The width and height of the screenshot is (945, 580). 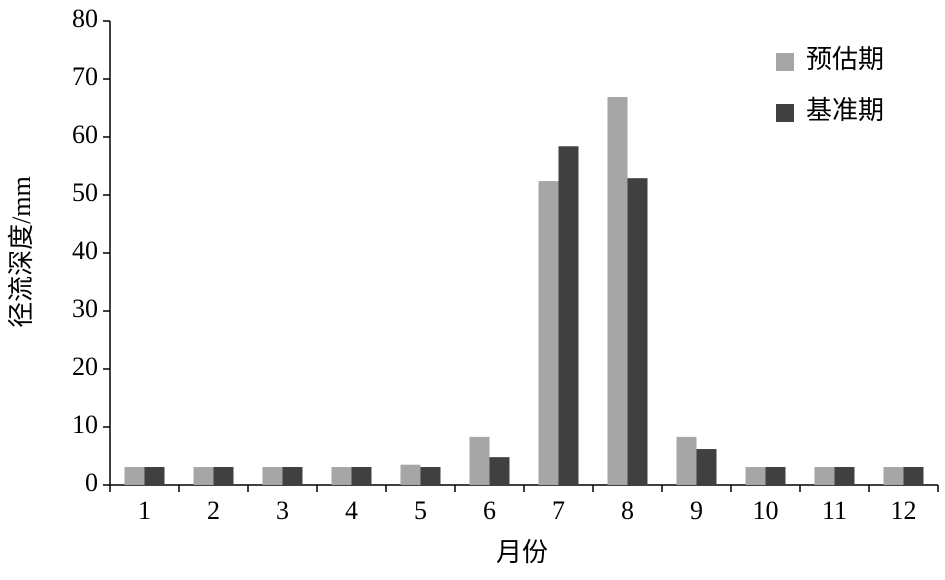 What do you see at coordinates (85, 308) in the screenshot?
I see `y-tick-label: 30` at bounding box center [85, 308].